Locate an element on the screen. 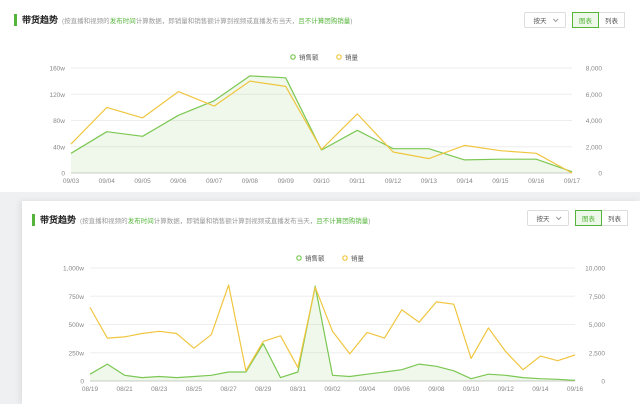  y-left-tick-label: 120w is located at coordinates (57, 95).